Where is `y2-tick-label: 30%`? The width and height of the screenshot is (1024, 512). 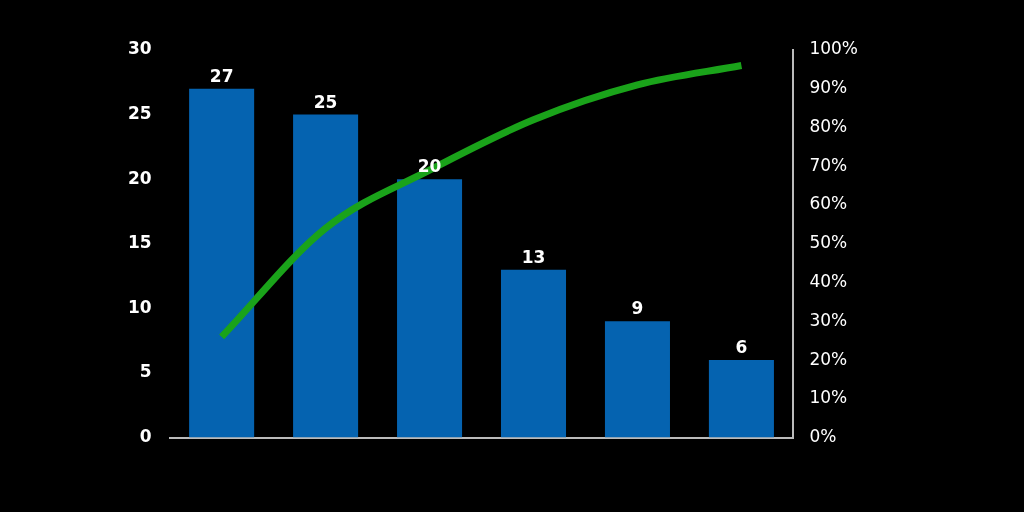 y2-tick-label: 30% is located at coordinates (828, 319).